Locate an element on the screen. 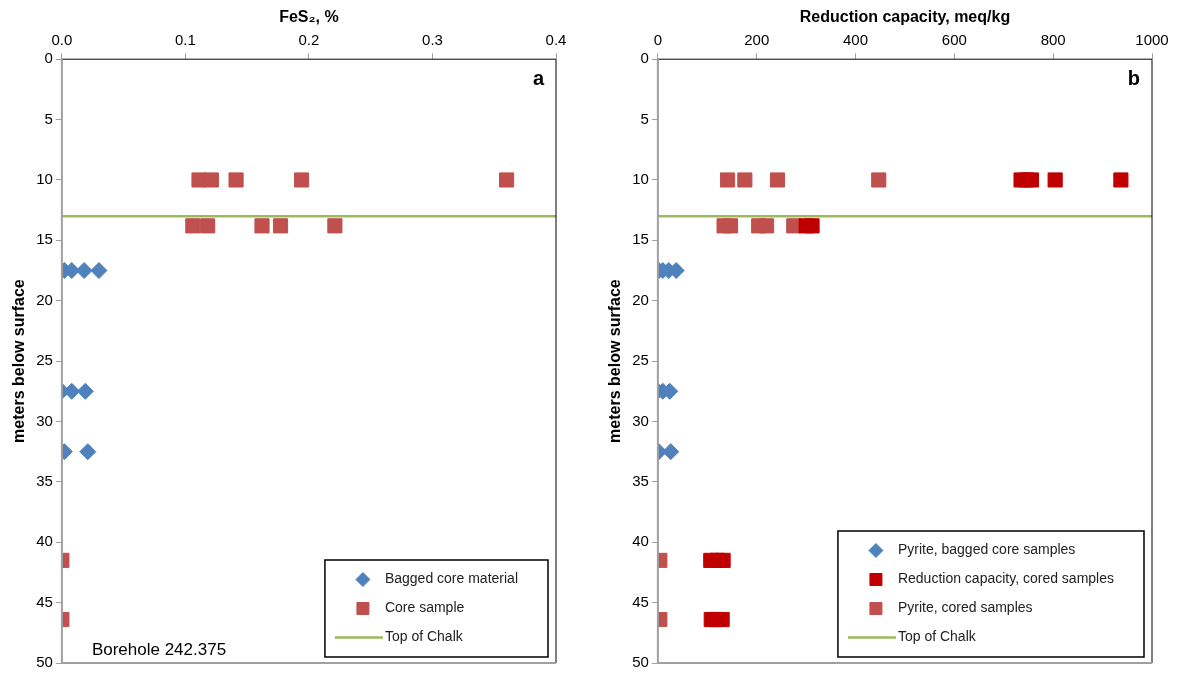 The width and height of the screenshot is (1192, 675). x-tick-label: 800 is located at coordinates (1053, 40).